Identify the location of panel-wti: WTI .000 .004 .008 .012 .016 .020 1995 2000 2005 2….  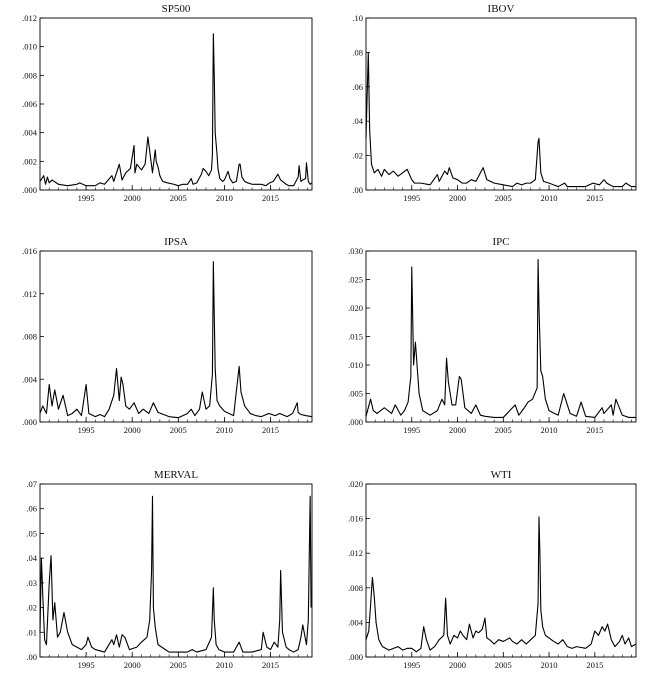
(492, 569).